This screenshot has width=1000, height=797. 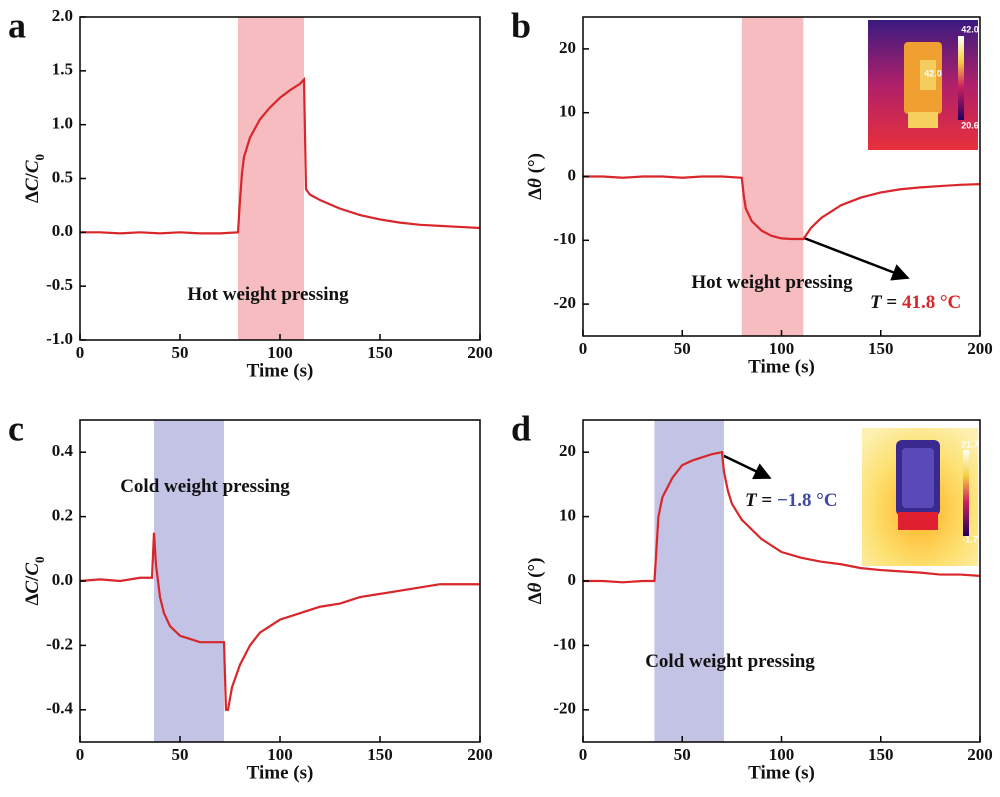 I want to click on y-tick-label: -0.4, so click(x=59, y=708).